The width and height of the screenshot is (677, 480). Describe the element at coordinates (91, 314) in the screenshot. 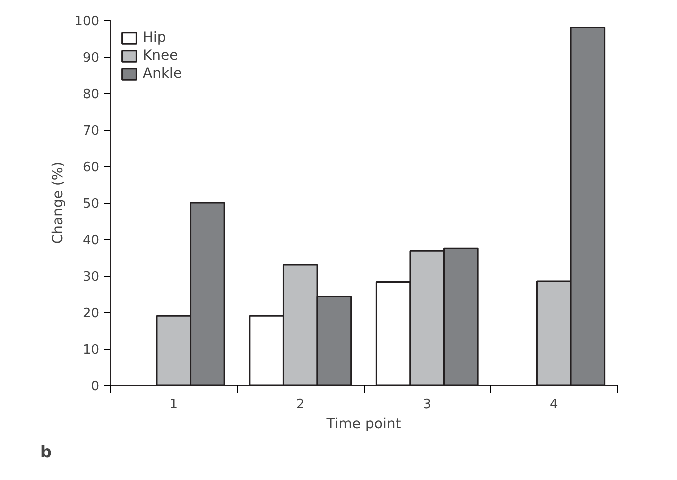

I see `y-tick-label: 20` at that location.